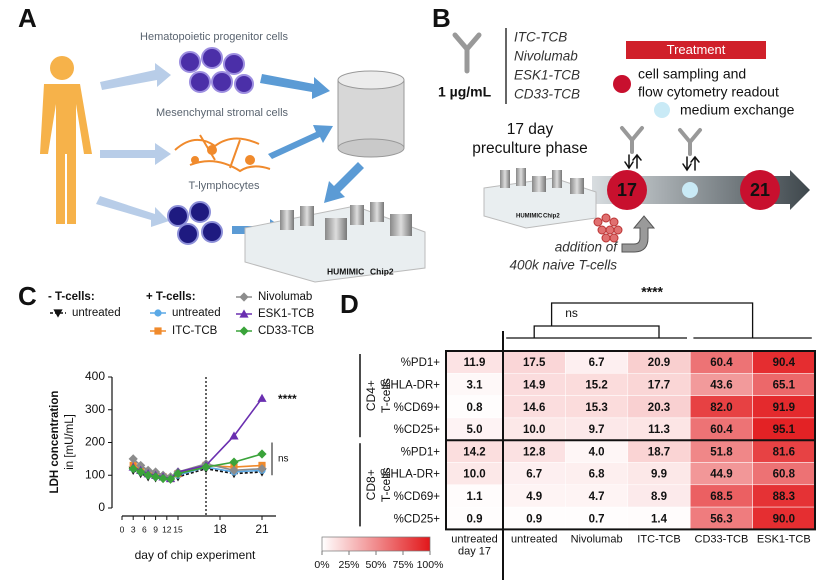  What do you see at coordinates (474, 452) in the screenshot?
I see `cell-label: 14.2` at bounding box center [474, 452].